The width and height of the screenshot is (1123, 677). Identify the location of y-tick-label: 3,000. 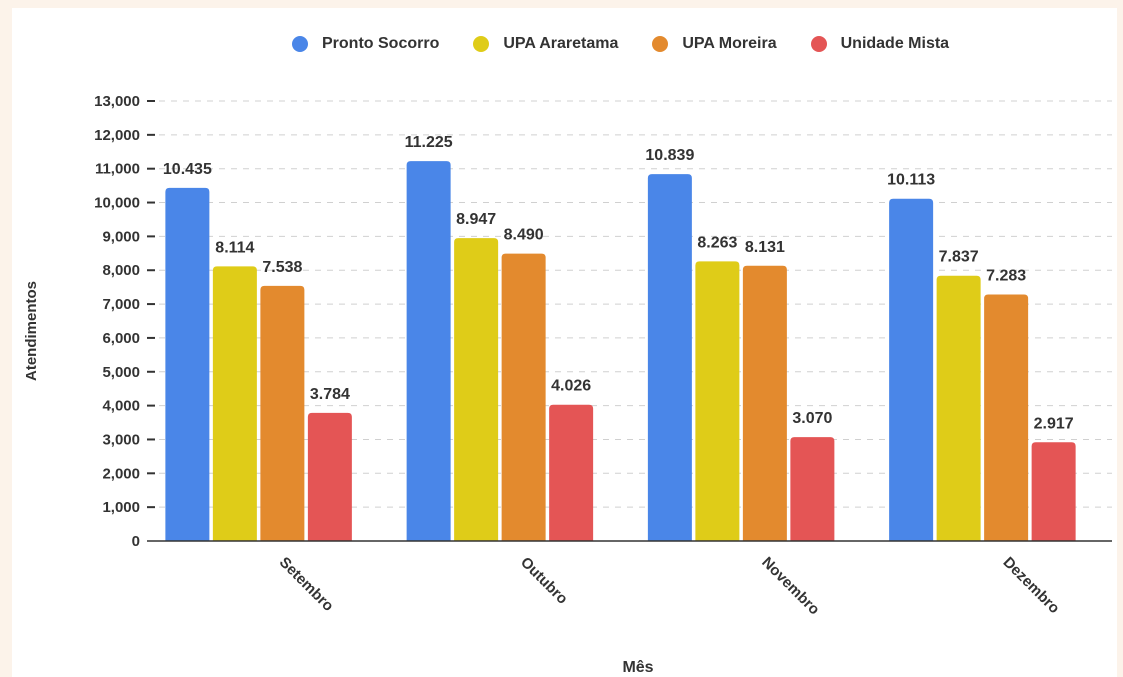
(121, 439).